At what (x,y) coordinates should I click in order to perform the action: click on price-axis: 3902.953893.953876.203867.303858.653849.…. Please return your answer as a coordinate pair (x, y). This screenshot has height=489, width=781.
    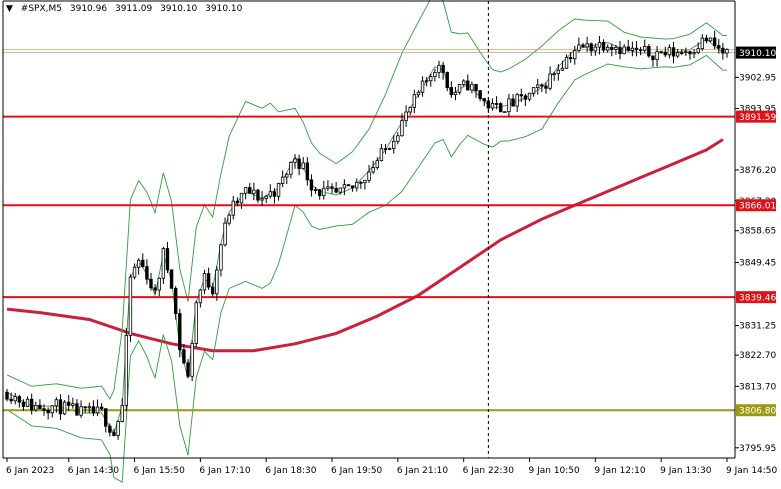
    Looking at the image, I should click on (755, 263).